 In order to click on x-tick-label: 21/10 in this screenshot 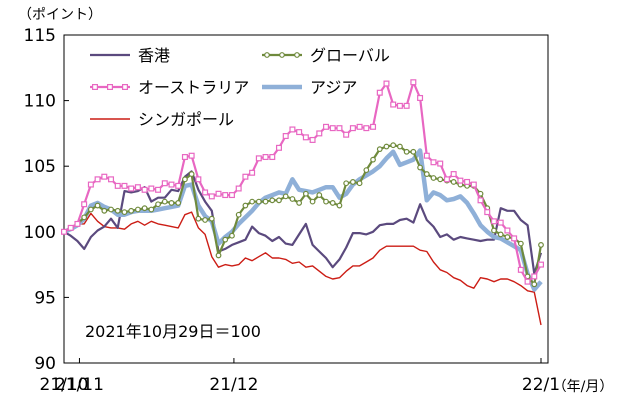, I will do `click(64, 385)`.